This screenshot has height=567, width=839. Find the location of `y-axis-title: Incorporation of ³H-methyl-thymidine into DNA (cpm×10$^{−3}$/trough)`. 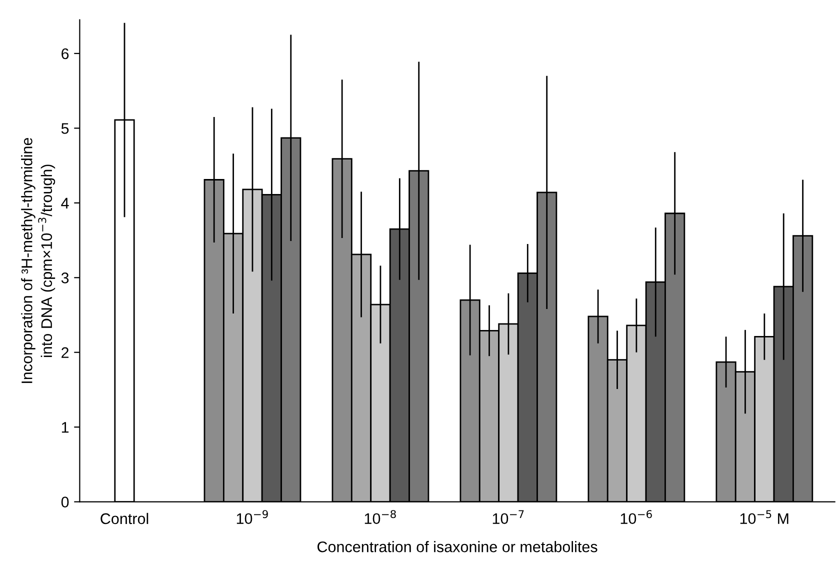

y-axis-title: Incorporation of ³H-methyl-thymidine into DNA (cpm×10$^{−3}$/trough) is located at coordinates (38, 260).